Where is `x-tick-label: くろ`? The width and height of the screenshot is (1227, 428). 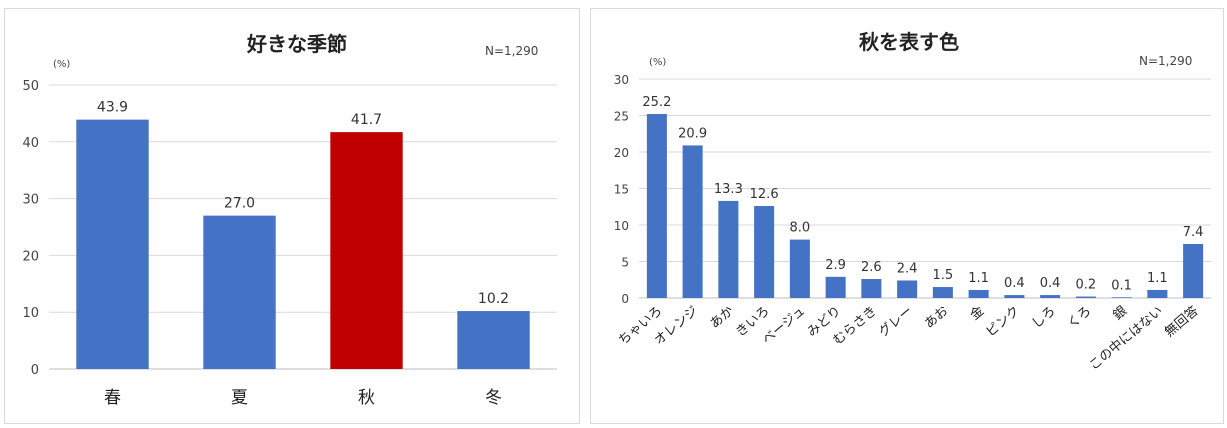 x-tick-label: くろ is located at coordinates (1080, 318).